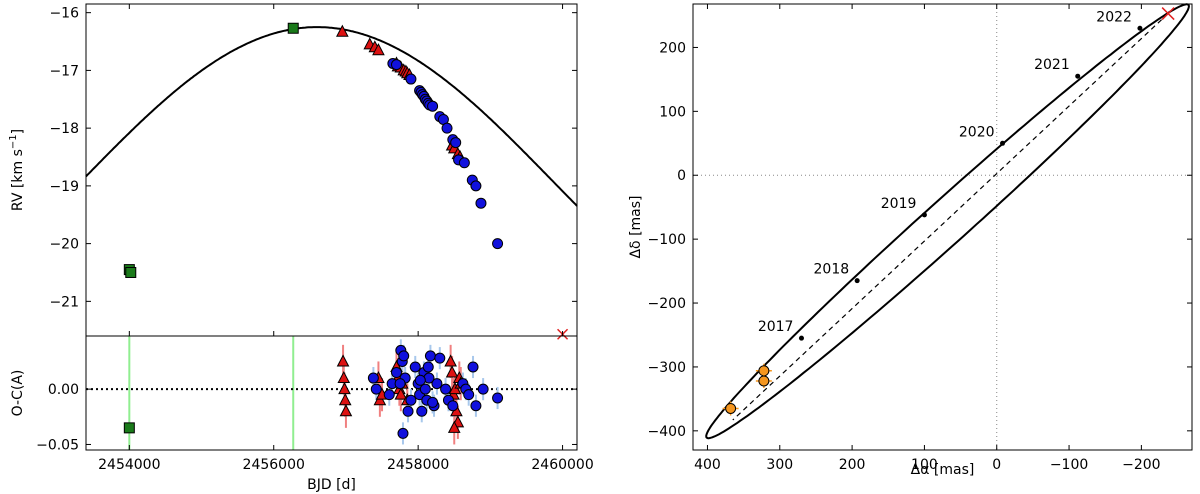  Describe the element at coordinates (64, 302) in the screenshot. I see `rv-ytick-label: −21` at that location.